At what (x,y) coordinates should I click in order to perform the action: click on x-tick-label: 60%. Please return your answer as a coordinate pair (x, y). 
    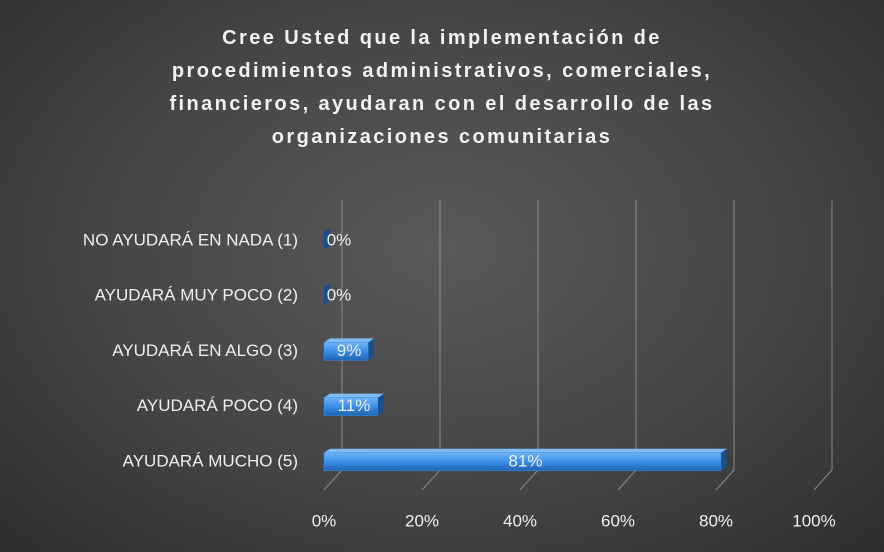
    Looking at the image, I should click on (618, 520).